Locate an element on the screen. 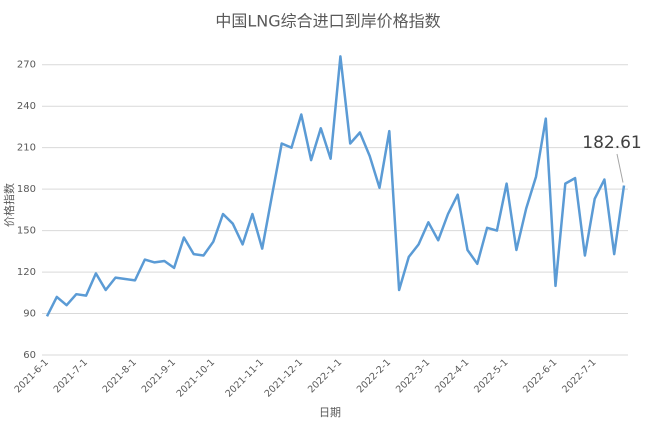 Image resolution: width=656 pixels, height=425 pixels. y-axis-title: 价格指数 is located at coordinates (9, 205).